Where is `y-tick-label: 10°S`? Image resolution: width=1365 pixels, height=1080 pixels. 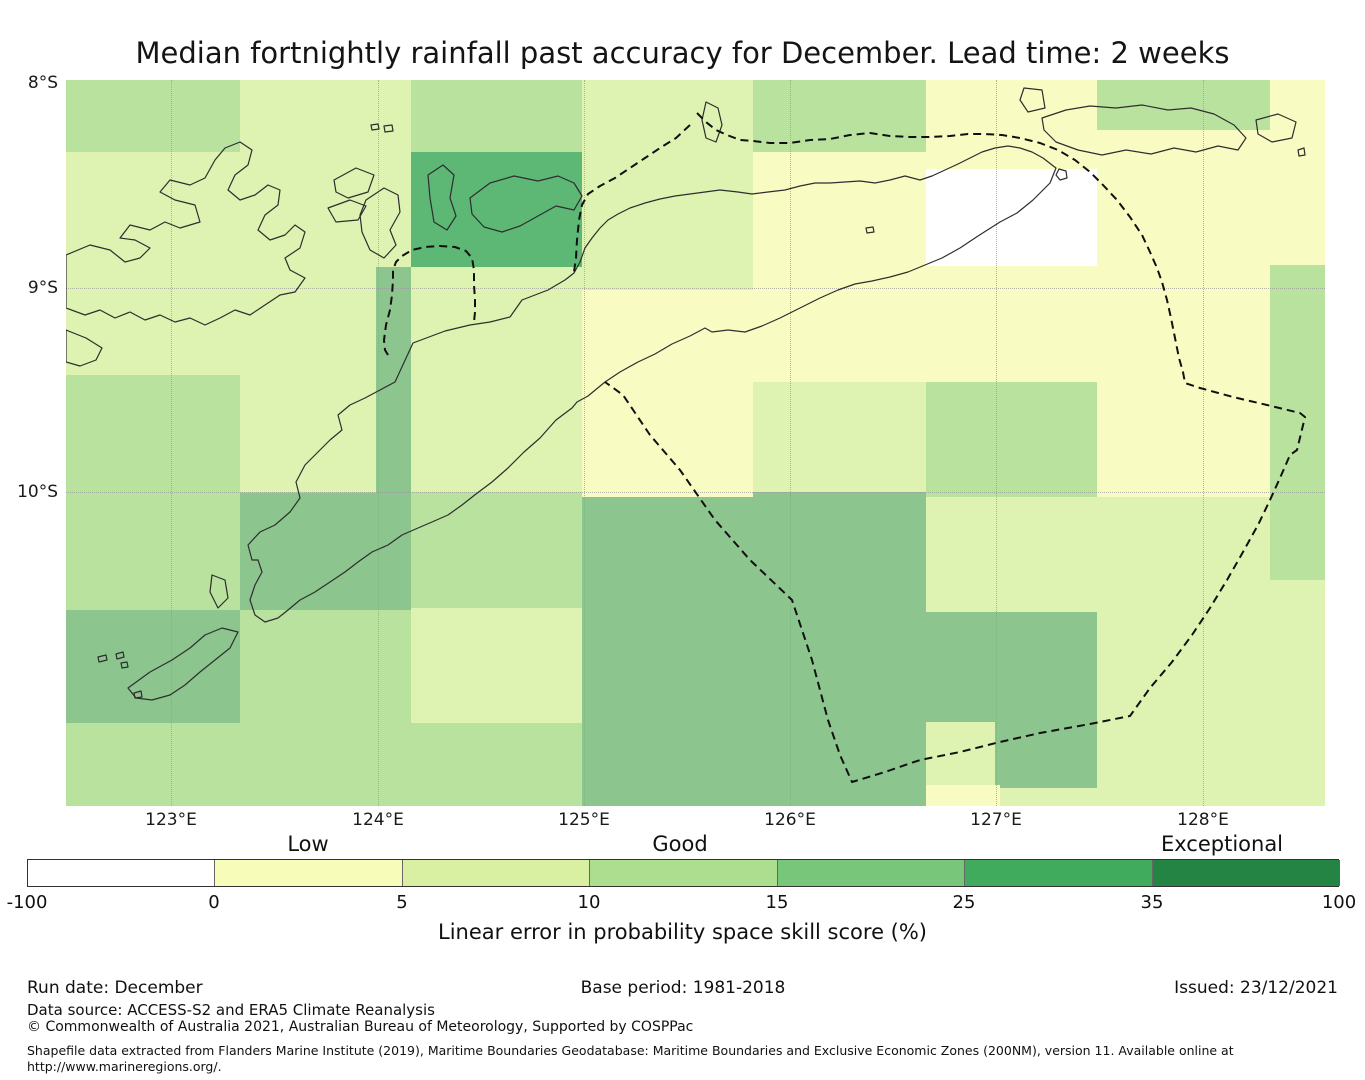 y-tick-label: 10°S is located at coordinates (37, 492).